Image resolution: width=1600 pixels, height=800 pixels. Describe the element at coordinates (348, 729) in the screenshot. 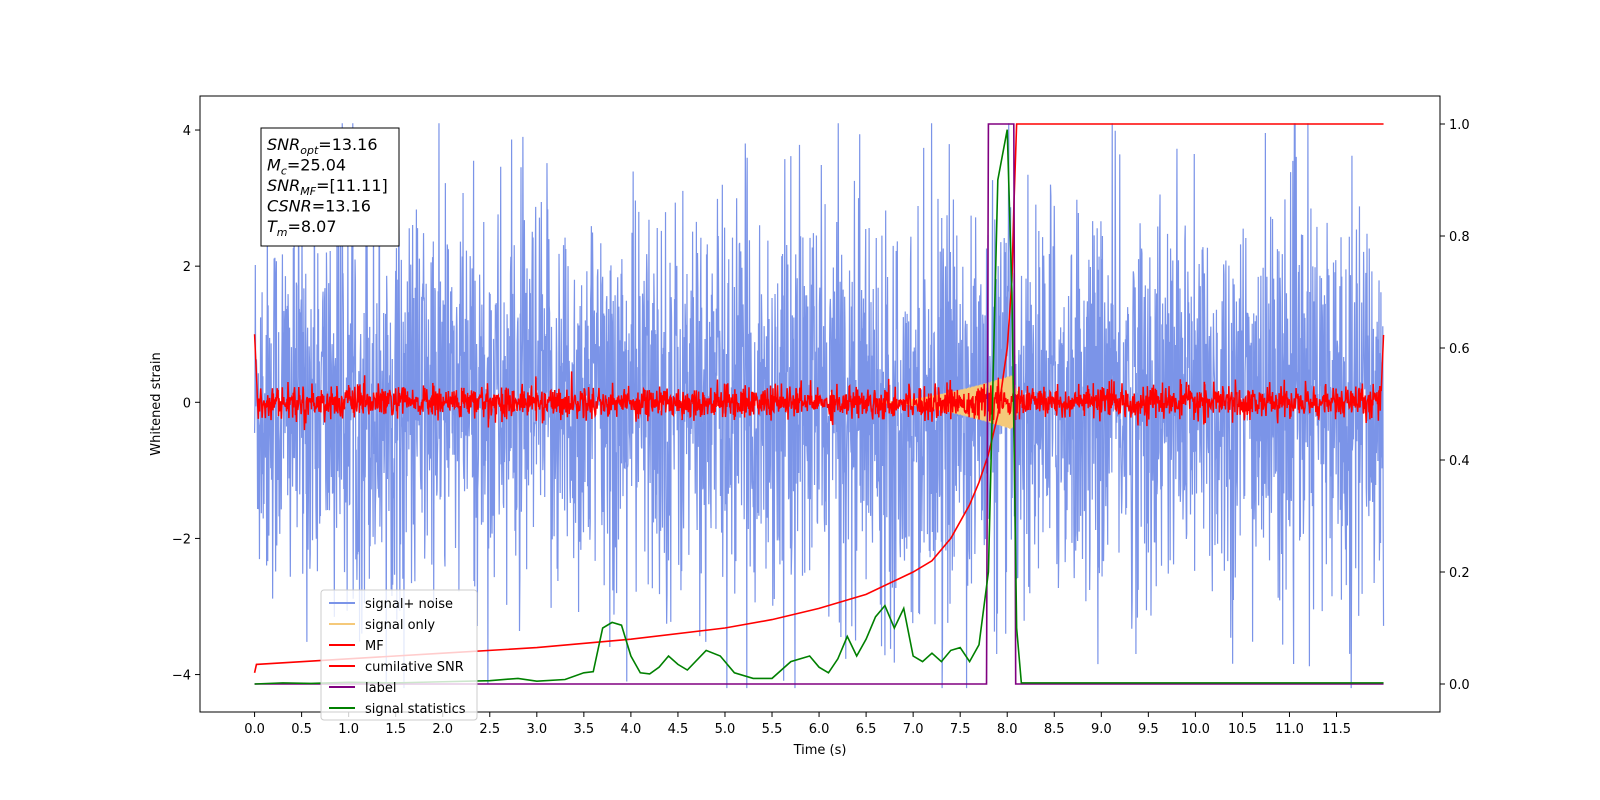

I see `x-tick-label: 1.0` at that location.